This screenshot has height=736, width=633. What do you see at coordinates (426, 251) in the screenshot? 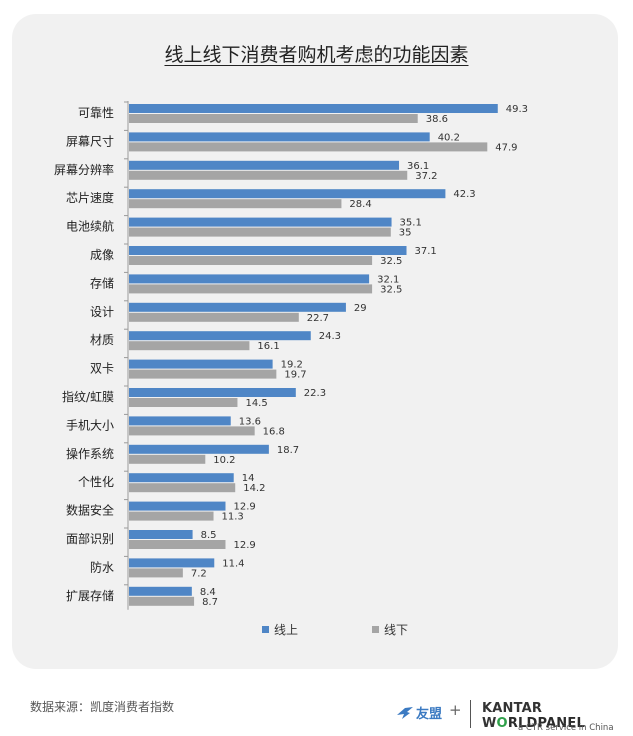
I see `data-label: 37.1` at bounding box center [426, 251].